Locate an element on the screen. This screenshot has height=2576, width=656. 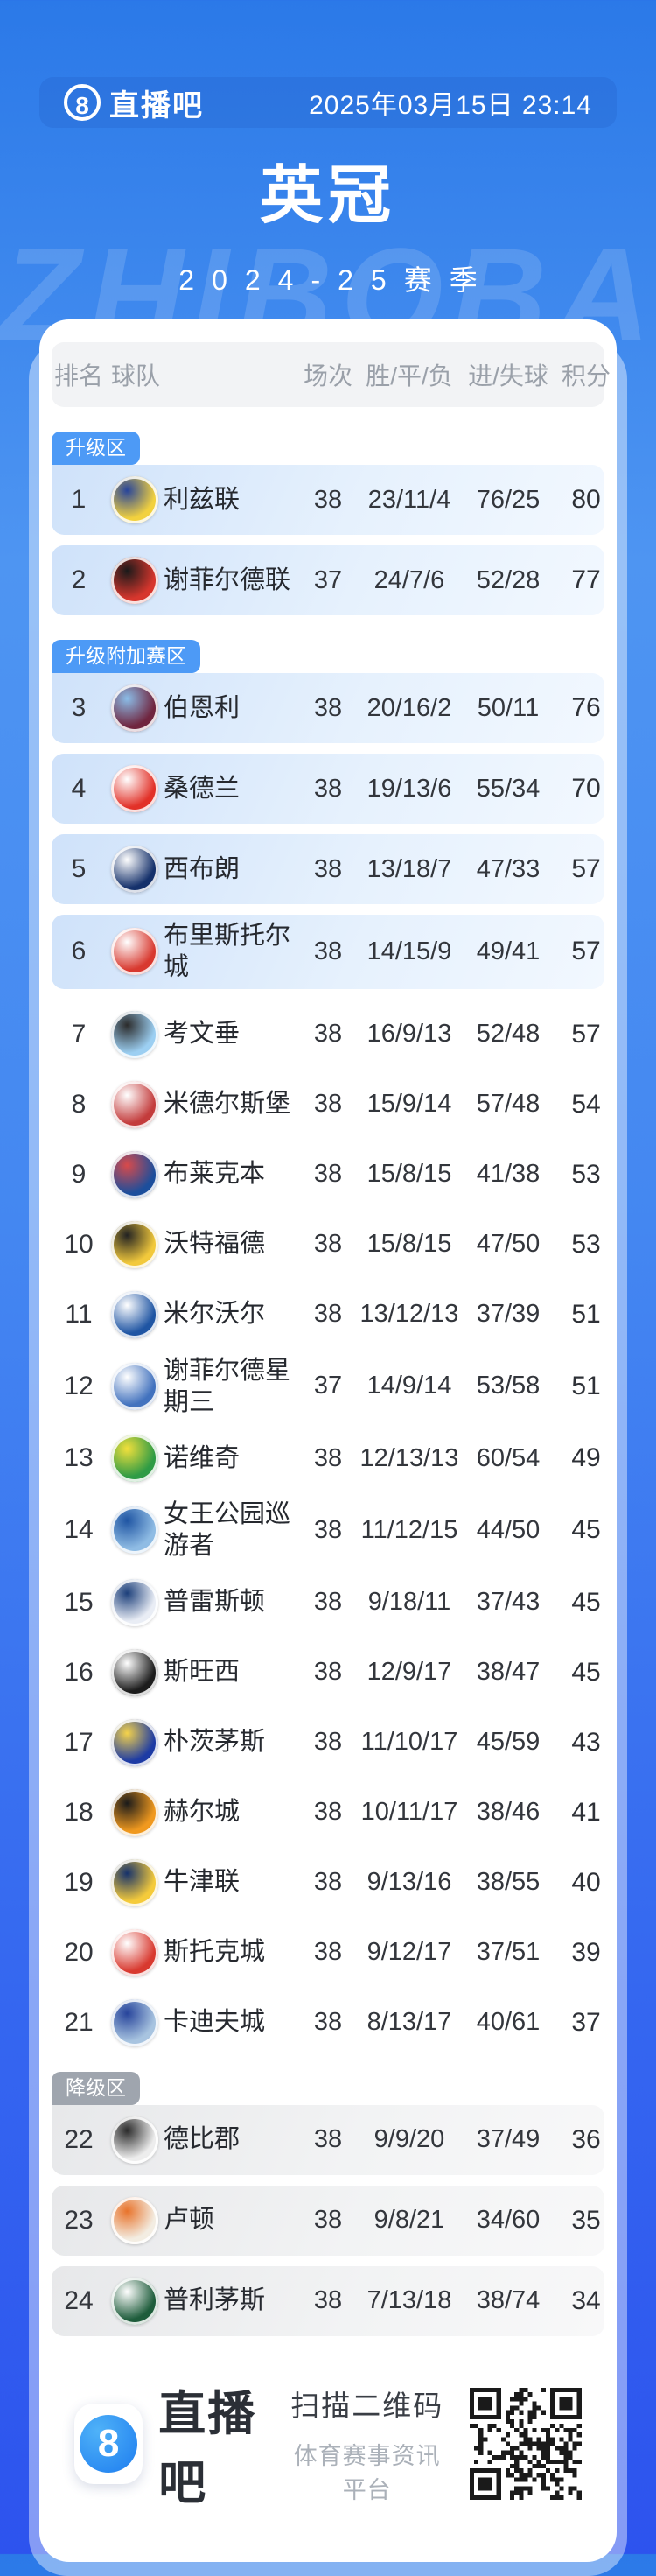
goals-for-against: 40/61 is located at coordinates (508, 2022).